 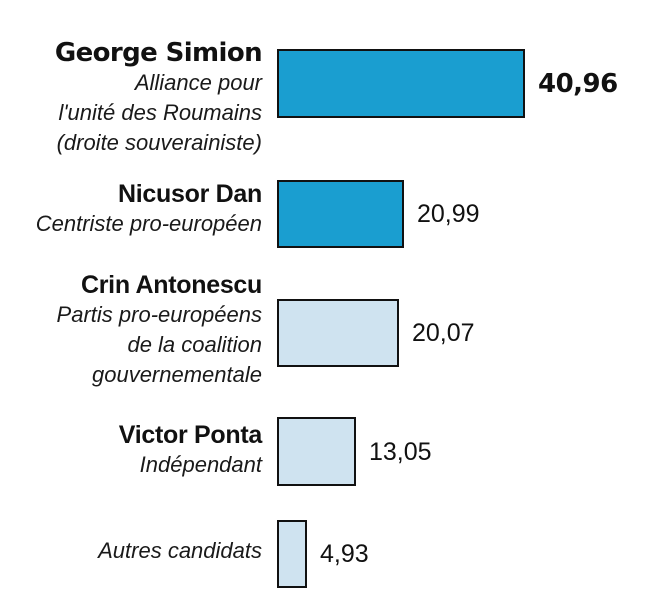 What do you see at coordinates (171, 285) in the screenshot?
I see `candidate-name: Crin Antonescu` at bounding box center [171, 285].